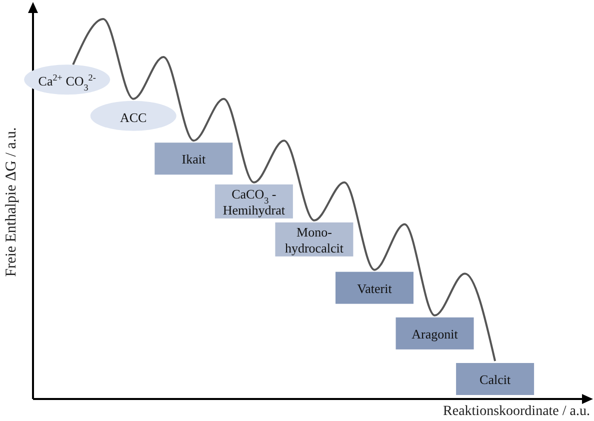 This screenshot has height=421, width=594. Describe the element at coordinates (11, 202) in the screenshot. I see `y-axis-title: Freie Enthalpie ΔG / a.u.` at that location.